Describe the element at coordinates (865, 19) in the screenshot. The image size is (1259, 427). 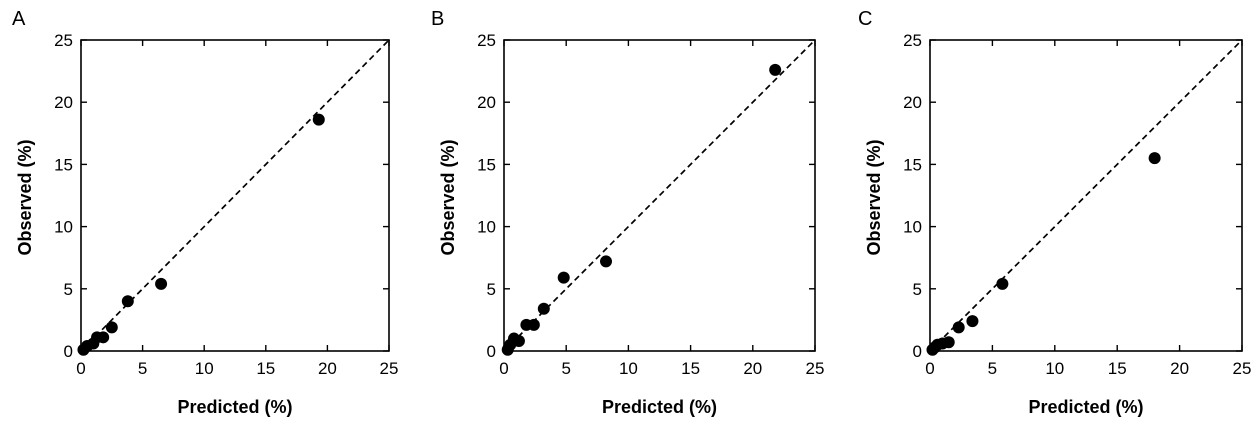
I see `panel-label: C` at that location.